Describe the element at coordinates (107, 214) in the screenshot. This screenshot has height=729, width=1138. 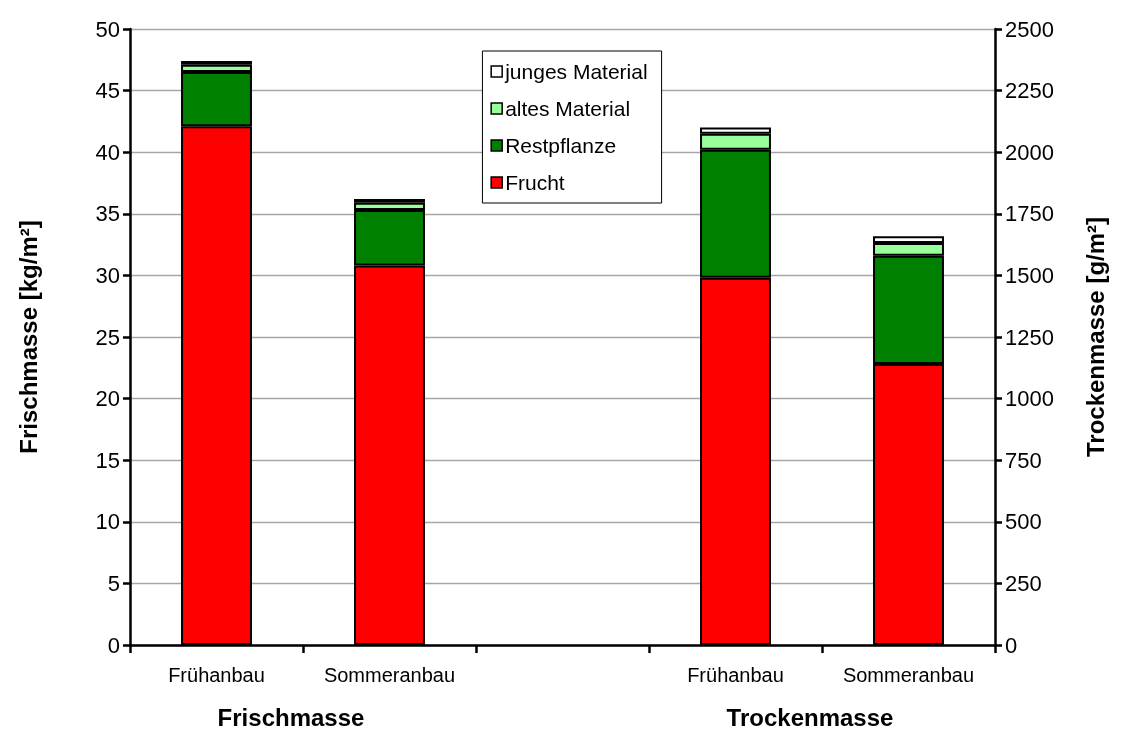
I see `y-tick-label: 35` at that location.